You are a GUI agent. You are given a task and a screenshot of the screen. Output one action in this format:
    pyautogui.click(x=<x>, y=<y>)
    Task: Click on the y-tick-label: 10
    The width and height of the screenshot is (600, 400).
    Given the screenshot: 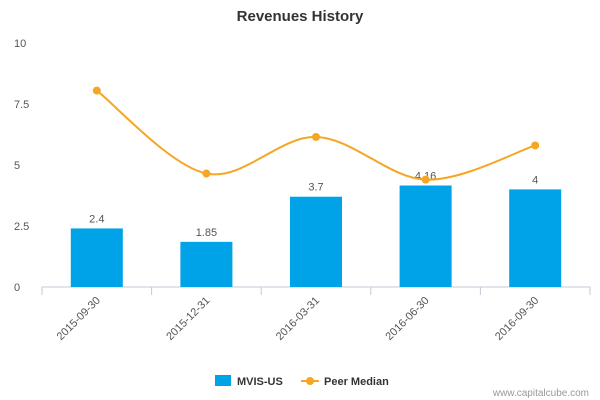 What is the action you would take?
    pyautogui.click(x=20, y=44)
    